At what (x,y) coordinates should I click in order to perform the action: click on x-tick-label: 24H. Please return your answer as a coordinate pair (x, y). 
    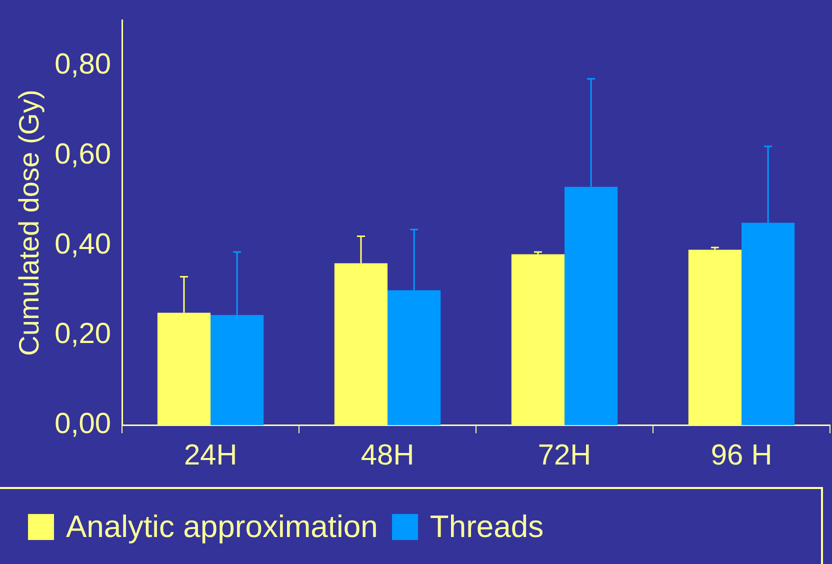
    Looking at the image, I should click on (211, 456).